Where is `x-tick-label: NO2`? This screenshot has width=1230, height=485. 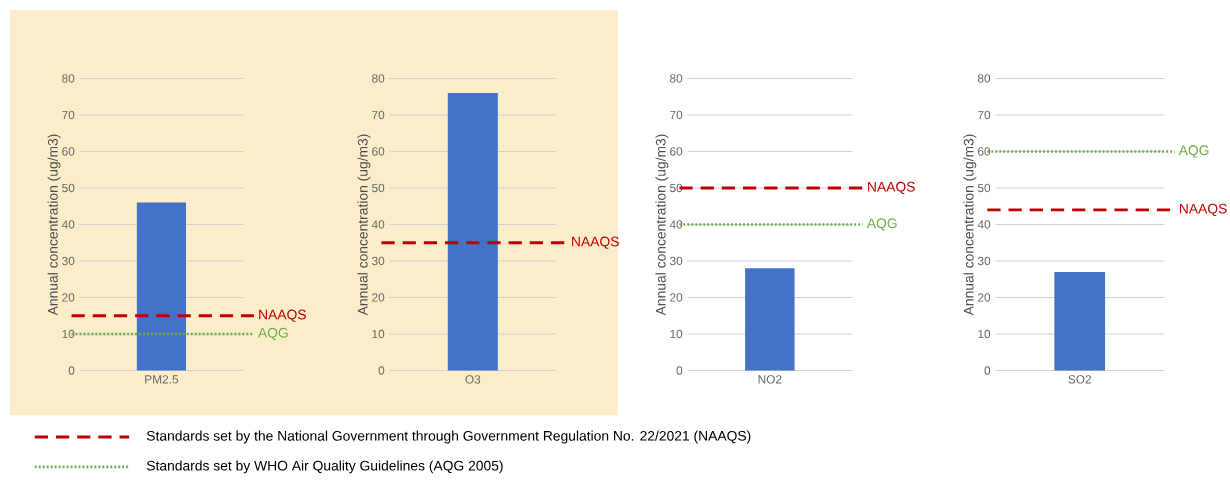 x-tick-label: NO2 is located at coordinates (770, 379).